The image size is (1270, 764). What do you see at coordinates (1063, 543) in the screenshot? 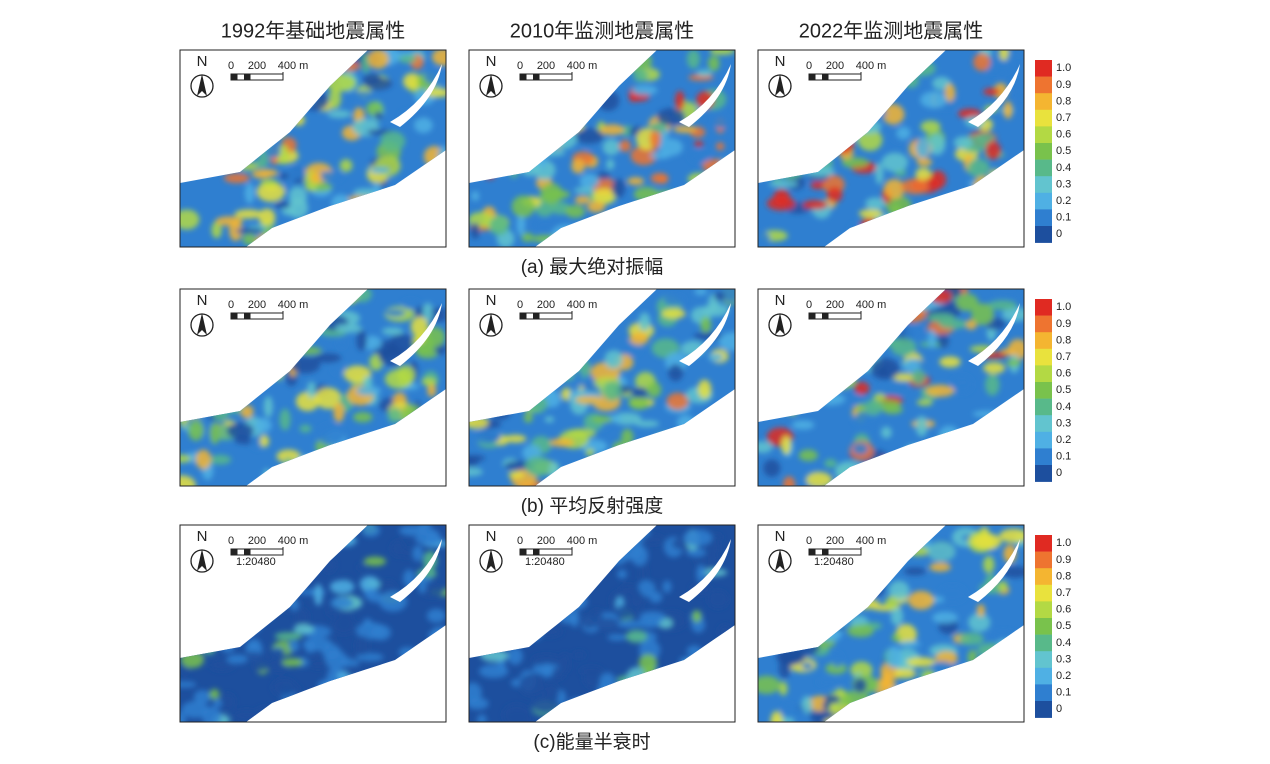
I see `colorbar-label: 1.0` at bounding box center [1063, 543].